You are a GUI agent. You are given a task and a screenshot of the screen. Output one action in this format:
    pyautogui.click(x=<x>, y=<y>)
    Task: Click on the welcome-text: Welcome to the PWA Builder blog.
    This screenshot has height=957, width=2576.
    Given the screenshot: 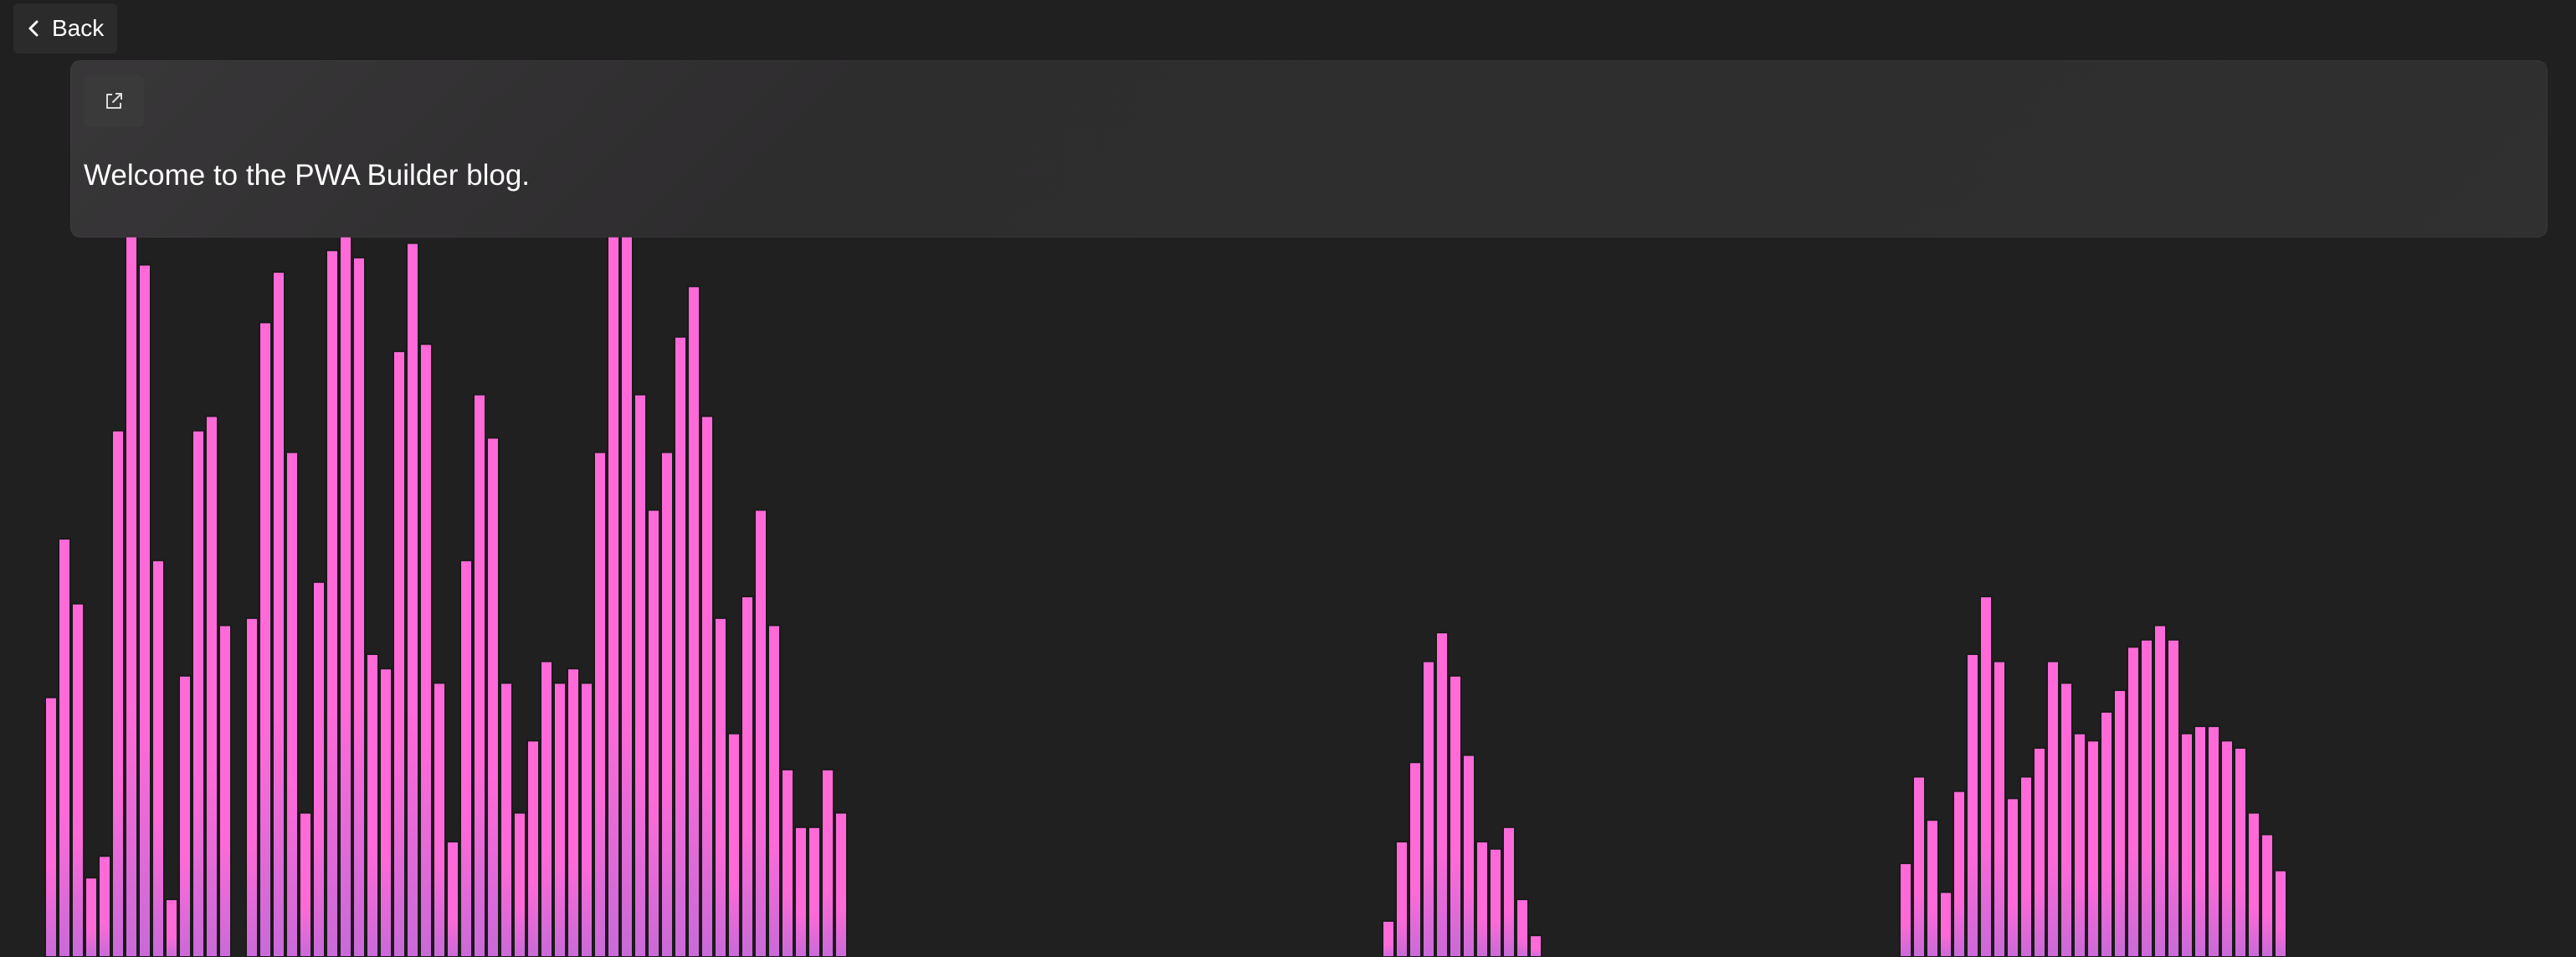 What is the action you would take?
    pyautogui.click(x=307, y=175)
    